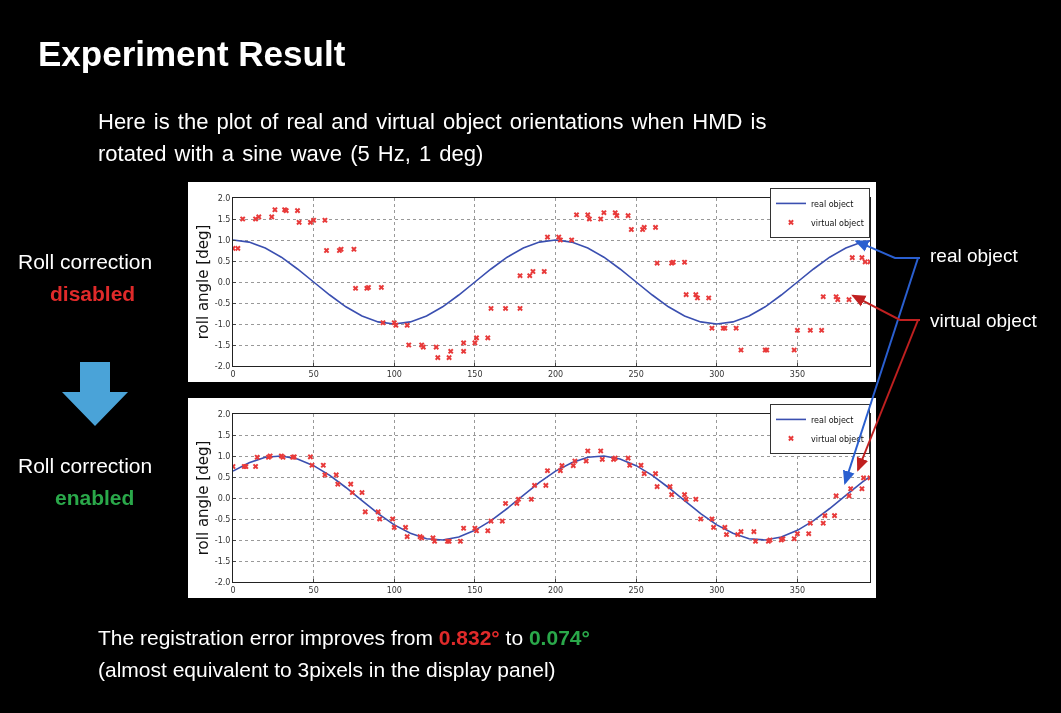 The image size is (1061, 713). What do you see at coordinates (515, 637) in the screenshot?
I see `text: to` at bounding box center [515, 637].